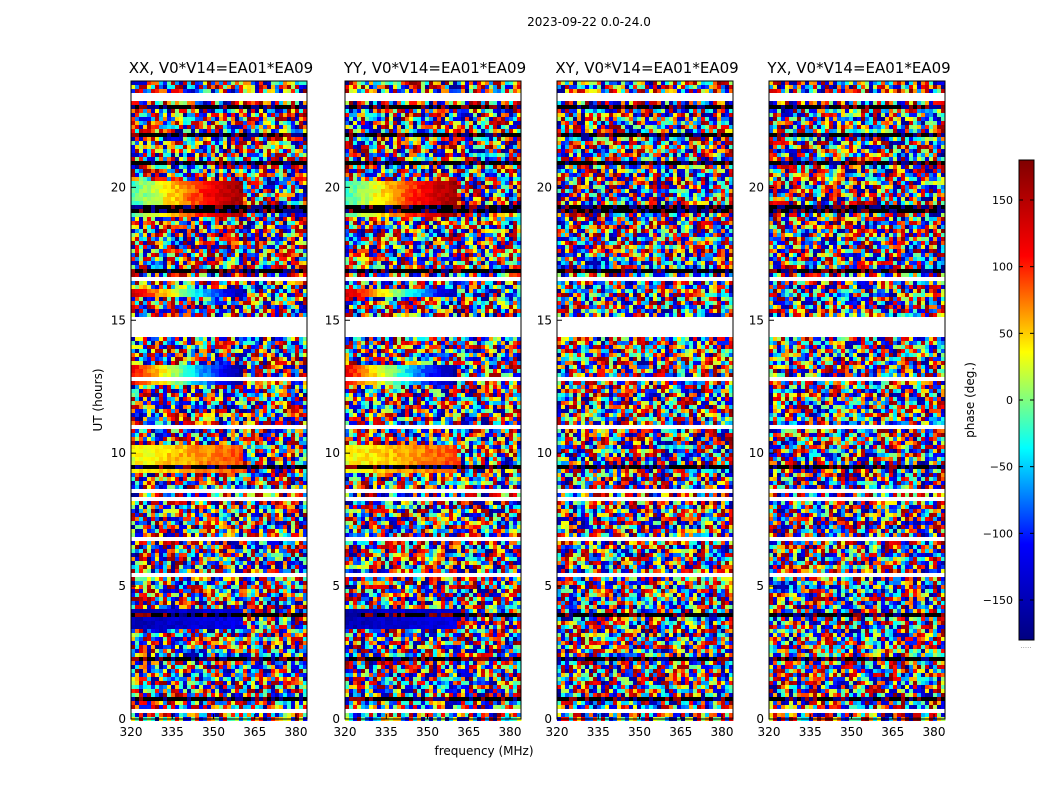 The height and width of the screenshot is (804, 1050). What do you see at coordinates (589, 22) in the screenshot?
I see `suptitle: 2023-09-22 0.0-24.0` at bounding box center [589, 22].